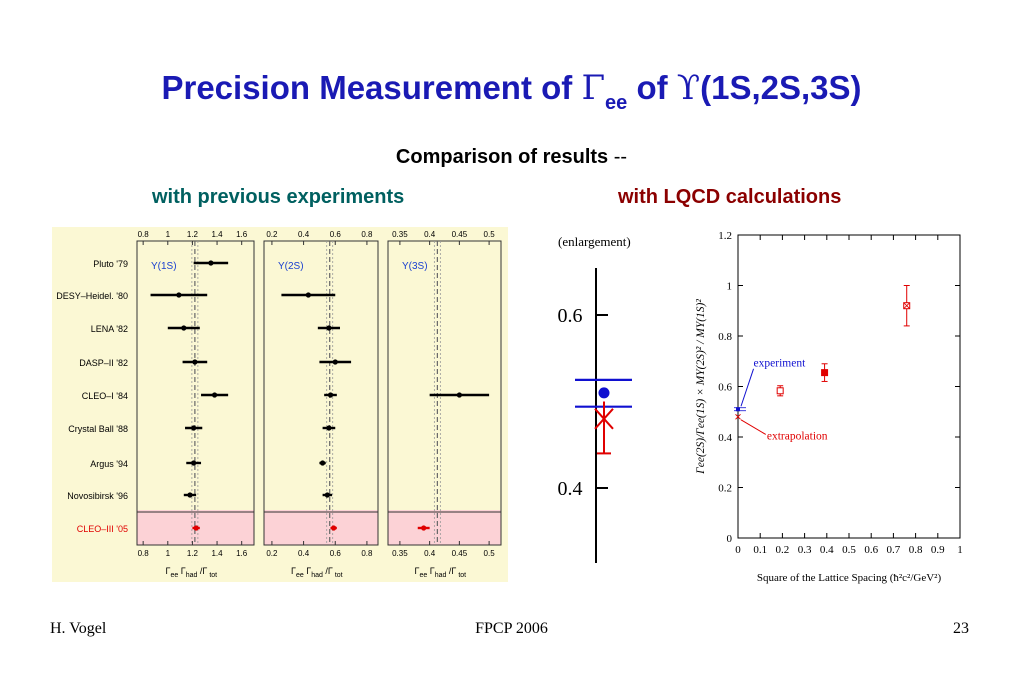 This screenshot has height=682, width=1023. Describe the element at coordinates (78, 628) in the screenshot. I see `footer-author: H. Vogel` at that location.